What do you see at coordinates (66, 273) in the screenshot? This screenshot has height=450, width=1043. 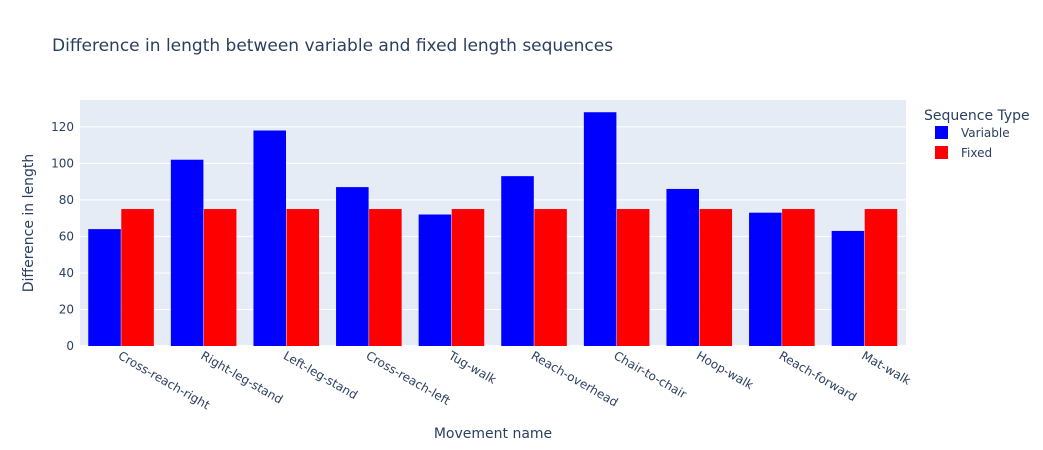 I see `y-tick-label: 40` at bounding box center [66, 273].